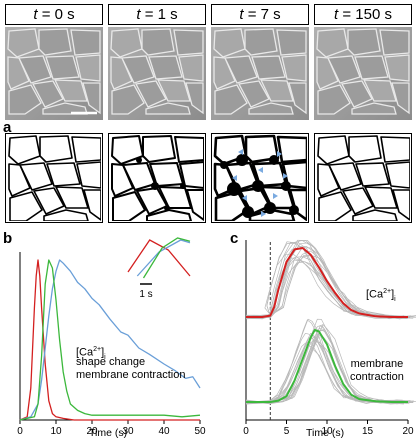 The width and height of the screenshot is (416, 441). Describe the element at coordinates (287, 431) in the screenshot. I see `chart-c-xtick-label: 5` at that location.